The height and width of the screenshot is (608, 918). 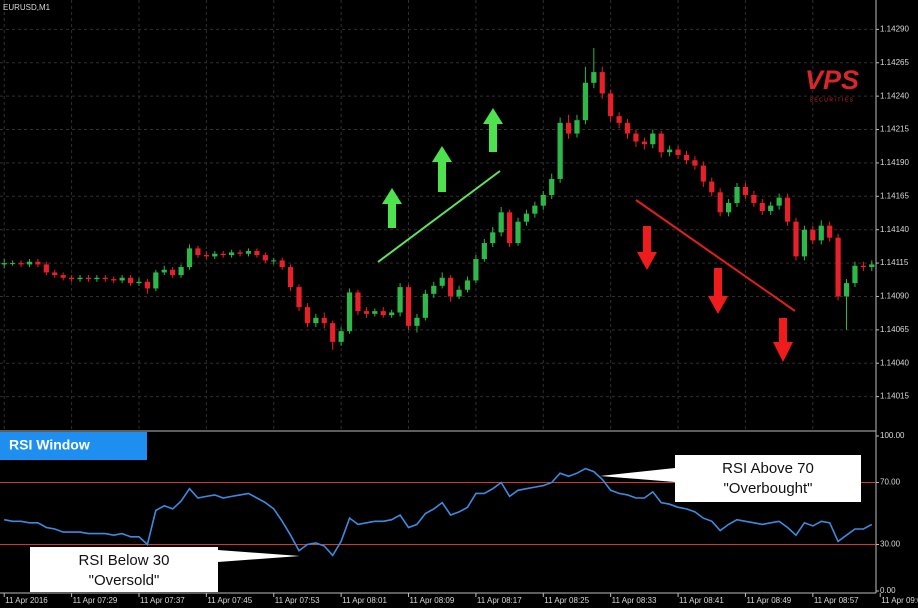 What do you see at coordinates (637, 475) in the screenshot?
I see `annotation-pointer` at bounding box center [637, 475].